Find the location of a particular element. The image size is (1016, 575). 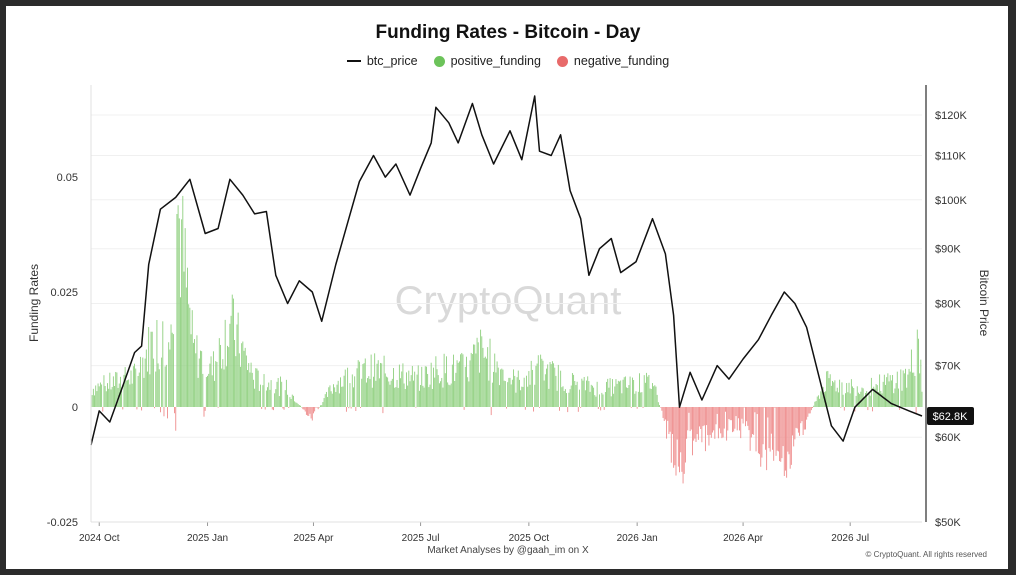

current-price-marker is located at coordinates (950, 416).